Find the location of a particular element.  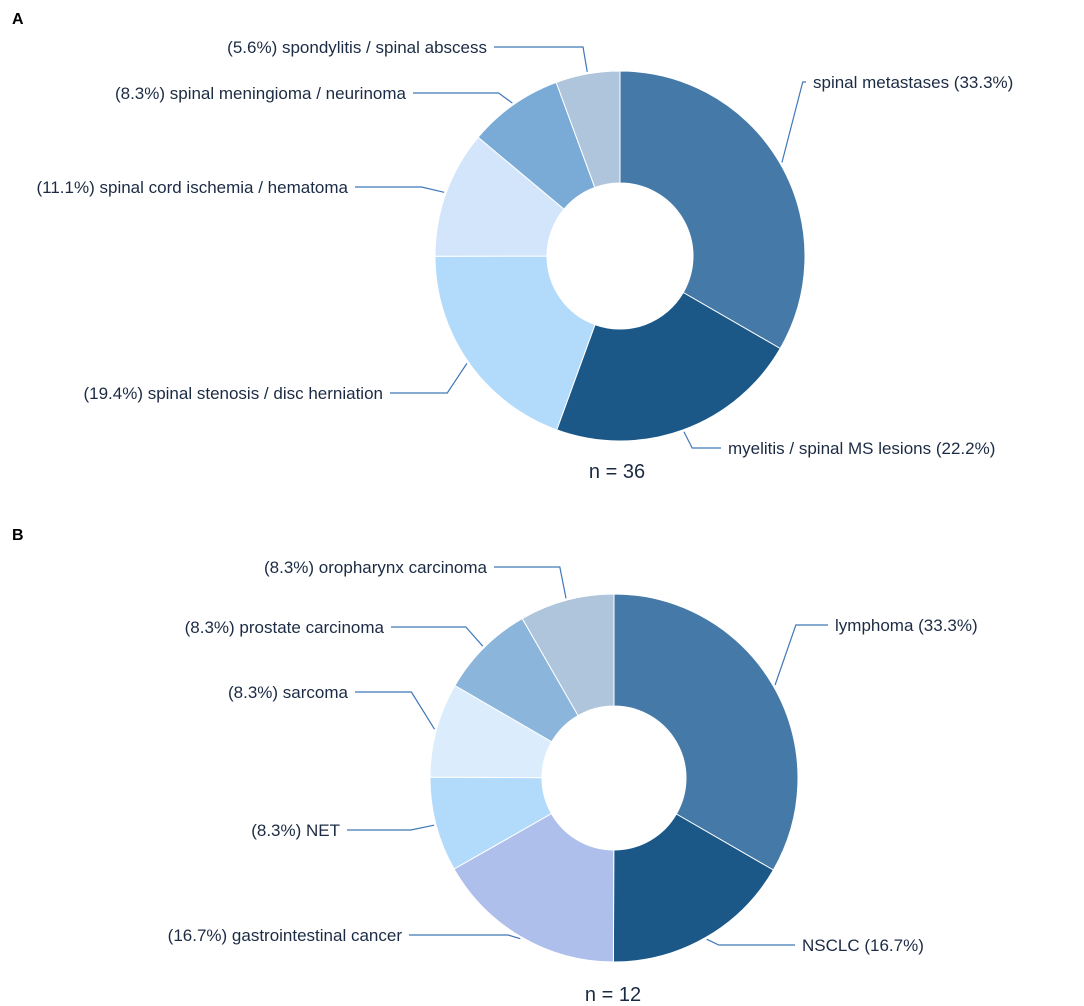

panel-b-slice-label-1: lymphoma (33.3%) is located at coordinates (906, 625).